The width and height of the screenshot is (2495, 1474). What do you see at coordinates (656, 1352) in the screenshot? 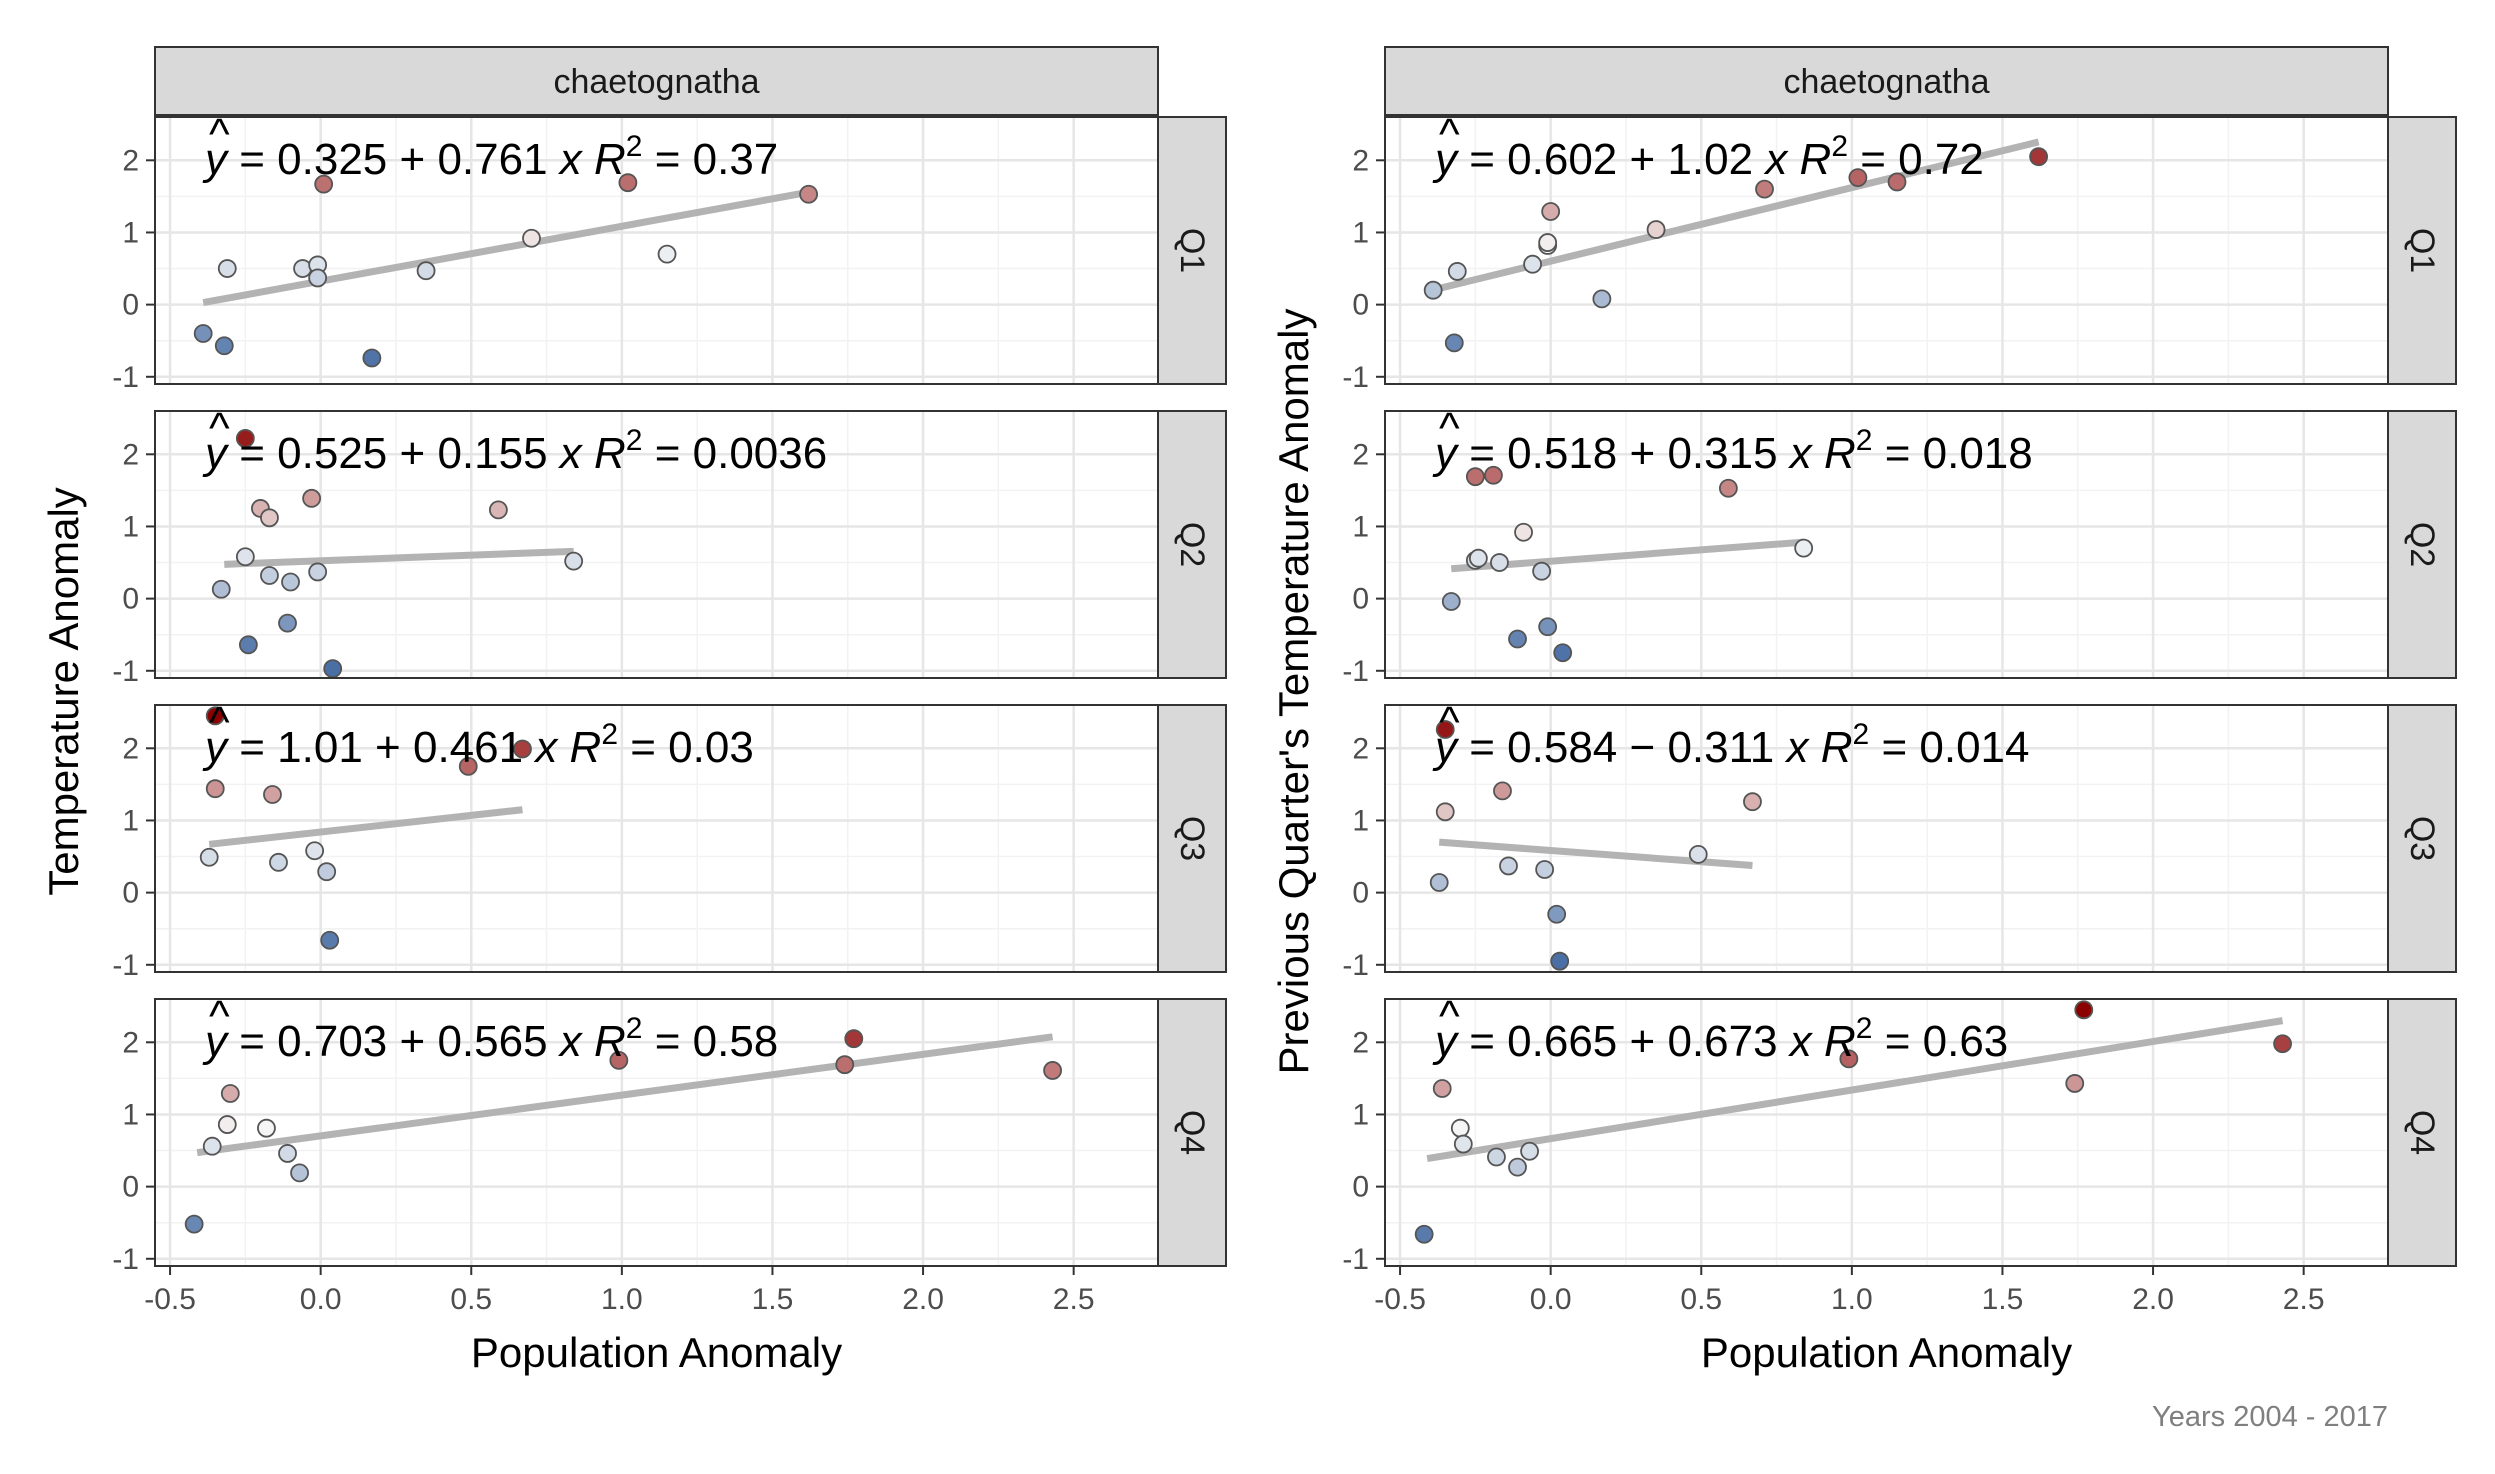
I see `x-axis-title: Population Anomaly` at bounding box center [656, 1352].